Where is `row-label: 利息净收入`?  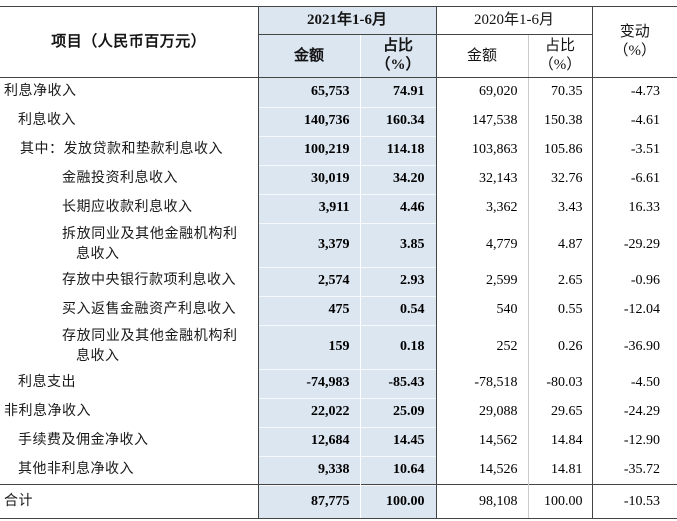 row-label: 利息净收入 is located at coordinates (129, 92).